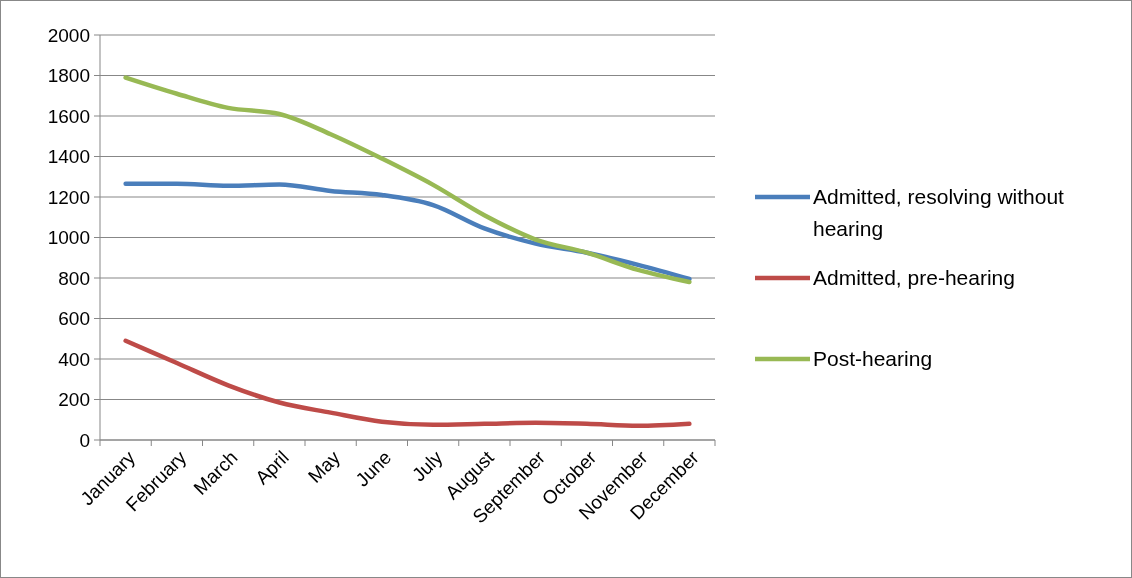 The image size is (1132, 578). Describe the element at coordinates (74, 400) in the screenshot. I see `y-tick-label: 200` at that location.